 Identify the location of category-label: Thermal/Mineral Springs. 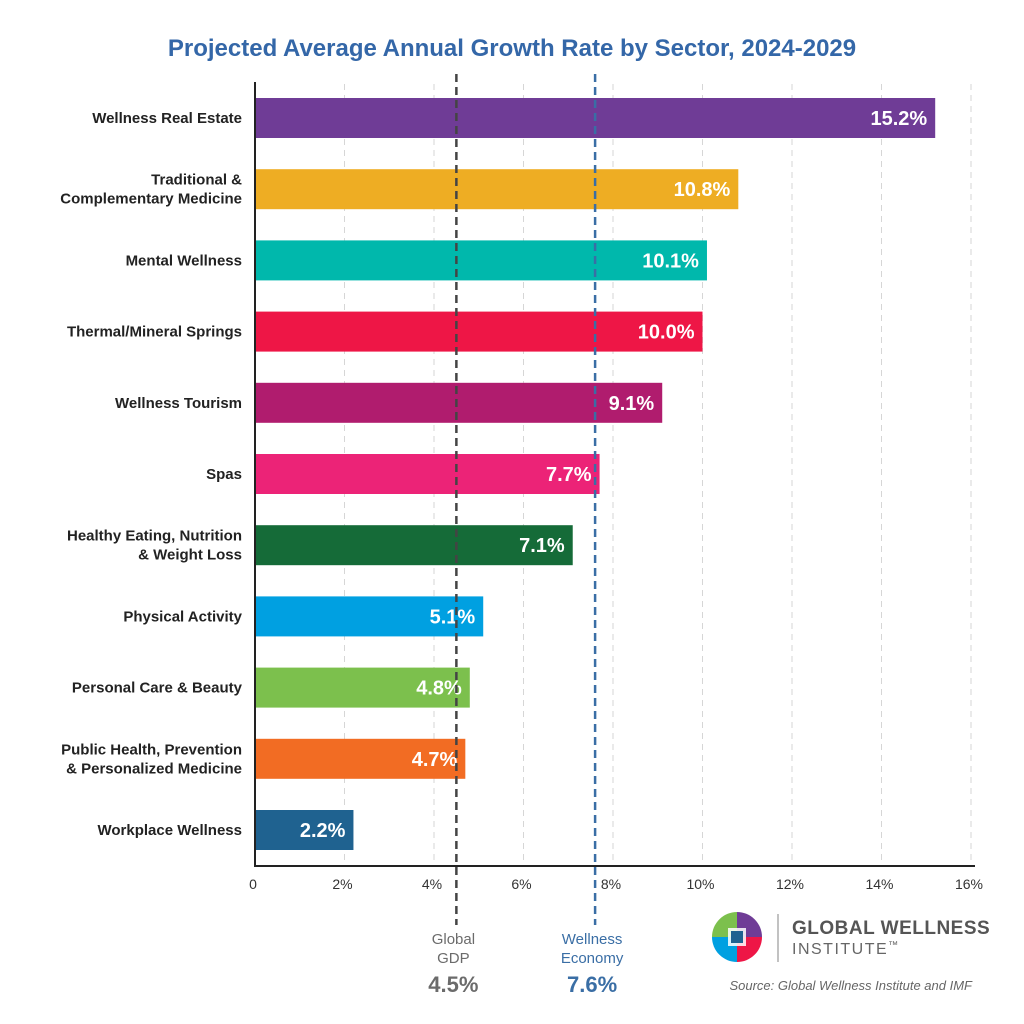
(154, 332).